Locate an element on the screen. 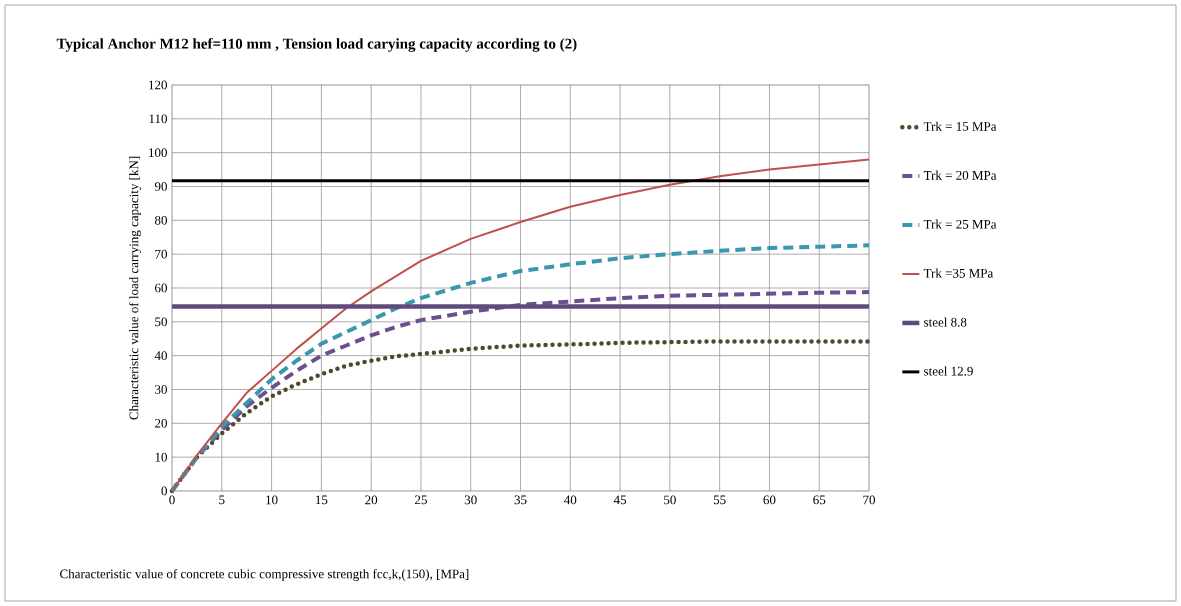 The height and width of the screenshot is (606, 1181). legend-label: Trk = 20 MPa is located at coordinates (960, 175).